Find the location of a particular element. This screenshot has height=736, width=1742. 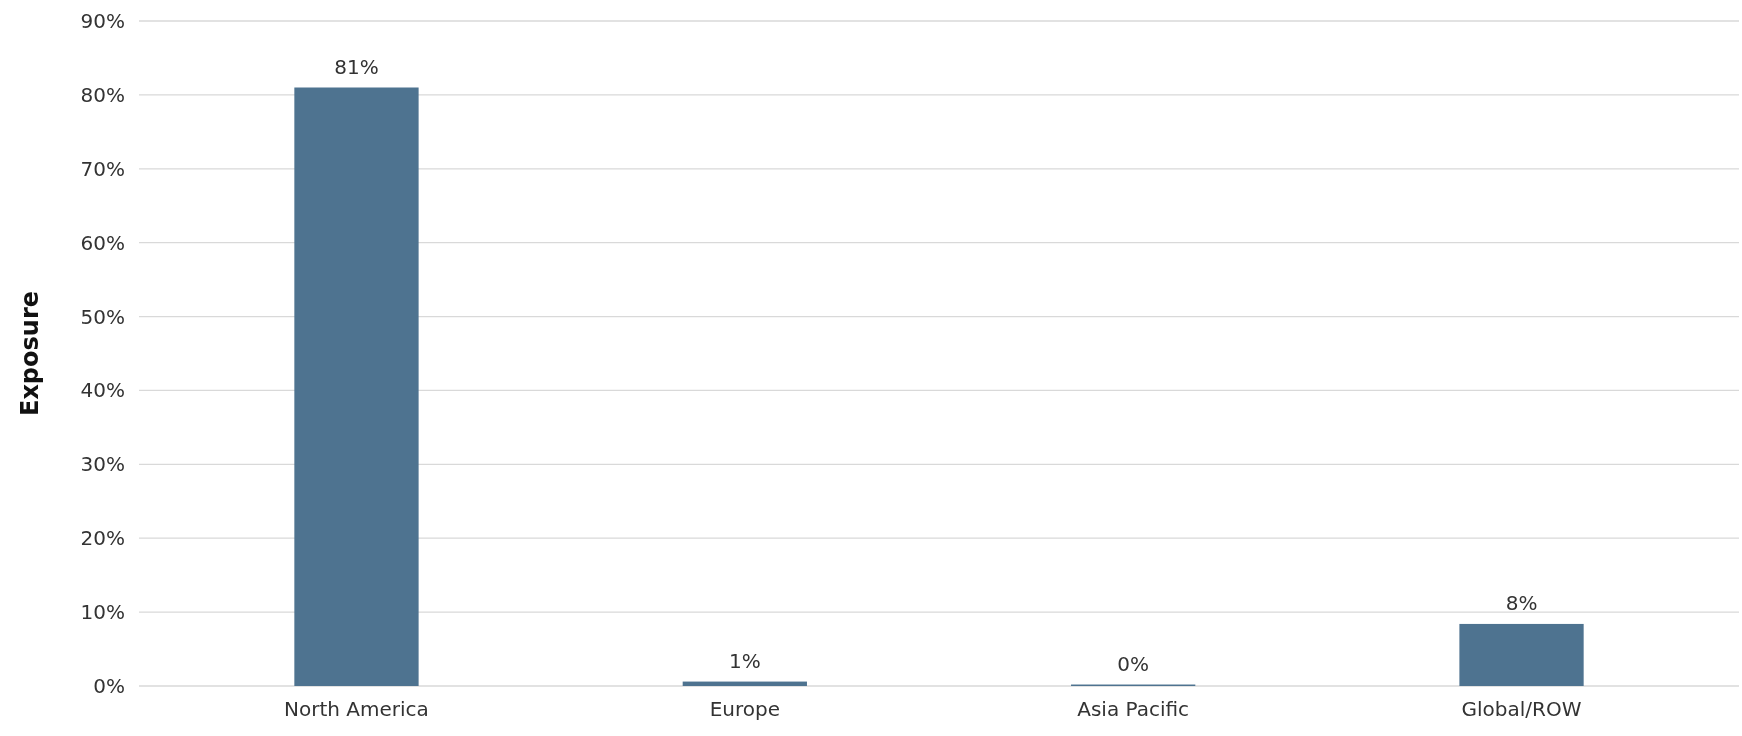

y-tick-label: 80% is located at coordinates (102, 94).